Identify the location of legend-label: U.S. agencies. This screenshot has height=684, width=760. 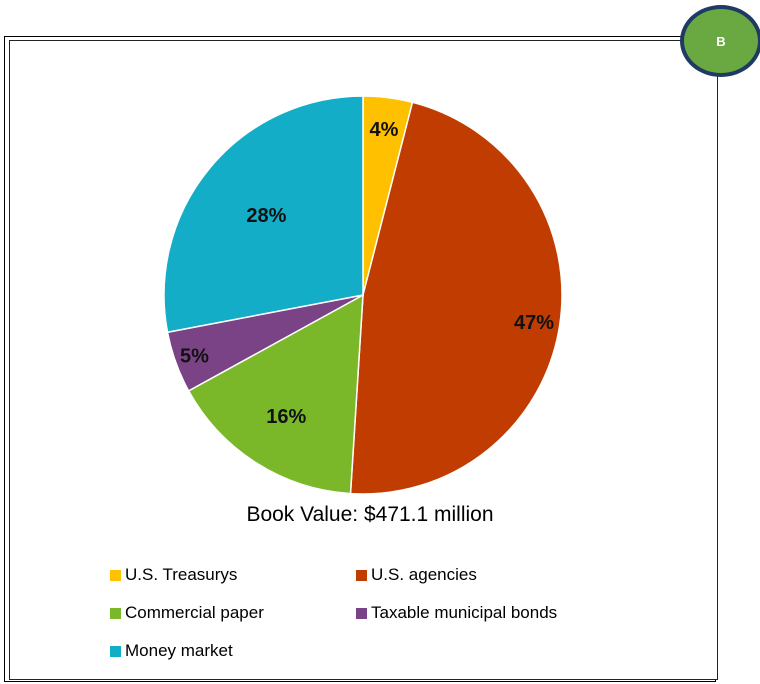
(424, 574).